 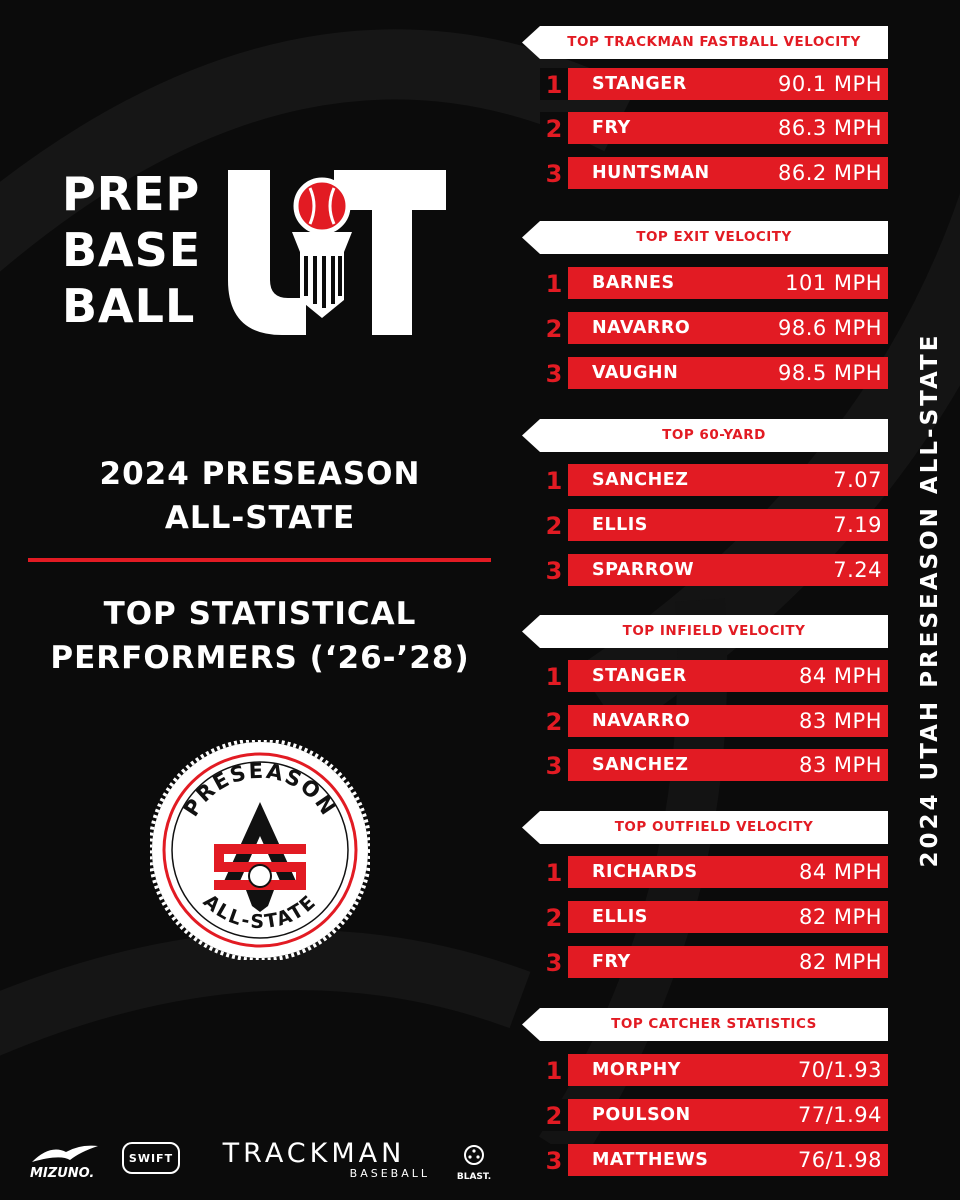 What do you see at coordinates (260, 614) in the screenshot?
I see `headline-line: TOP STATISTICAL` at bounding box center [260, 614].